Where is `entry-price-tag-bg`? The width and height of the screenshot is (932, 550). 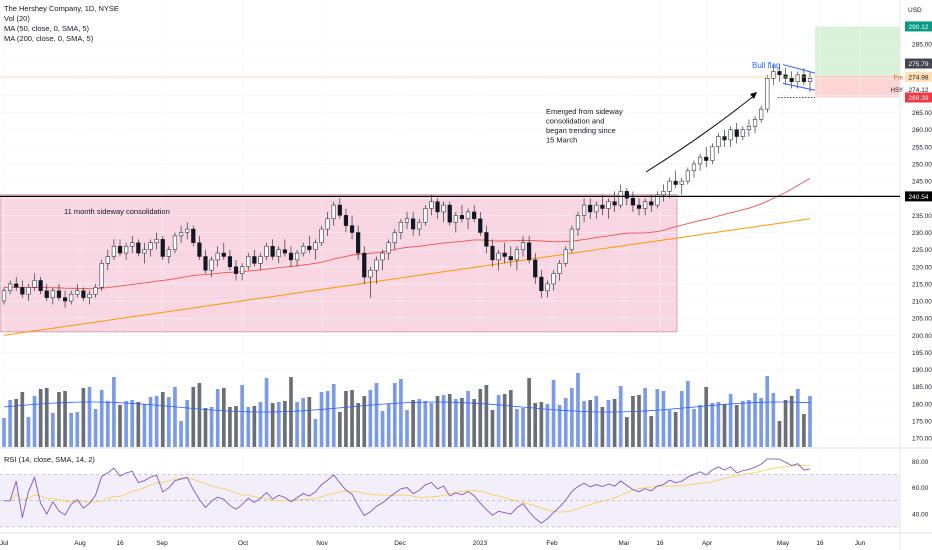 entry-price-tag-bg is located at coordinates (918, 63).